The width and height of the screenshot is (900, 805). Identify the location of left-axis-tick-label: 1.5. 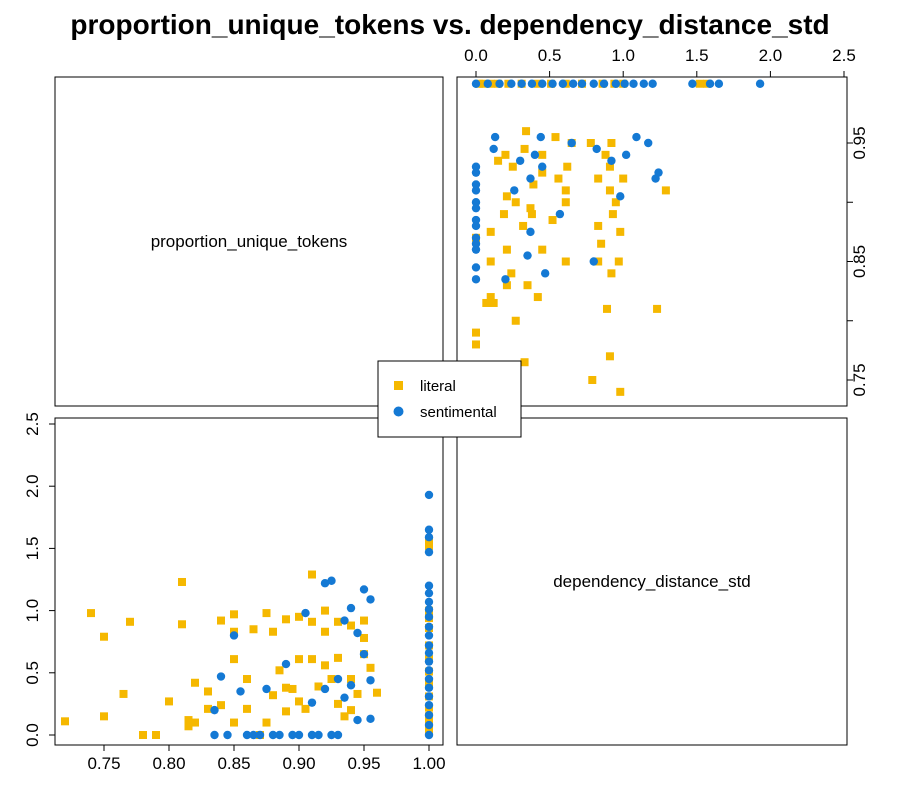
(32, 549).